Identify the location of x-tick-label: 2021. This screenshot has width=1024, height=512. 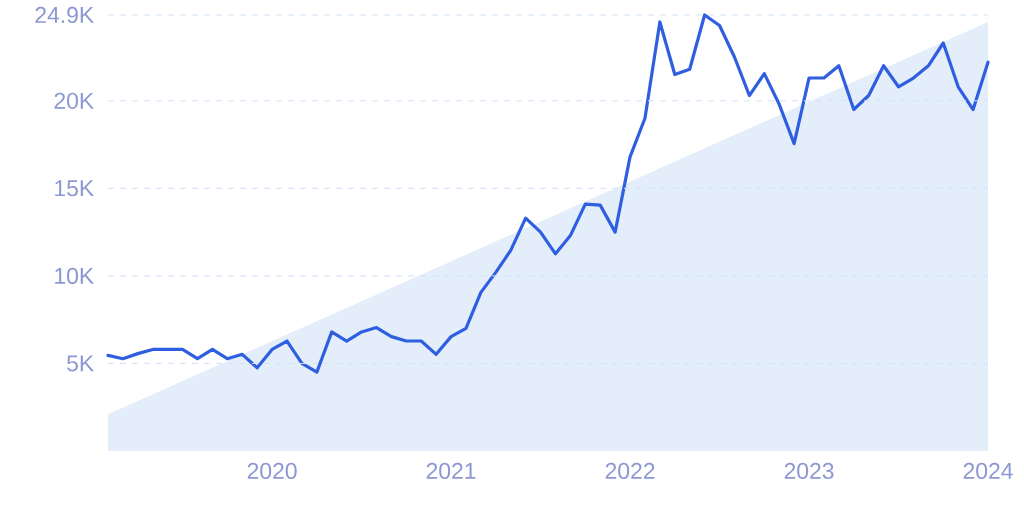
(451, 471).